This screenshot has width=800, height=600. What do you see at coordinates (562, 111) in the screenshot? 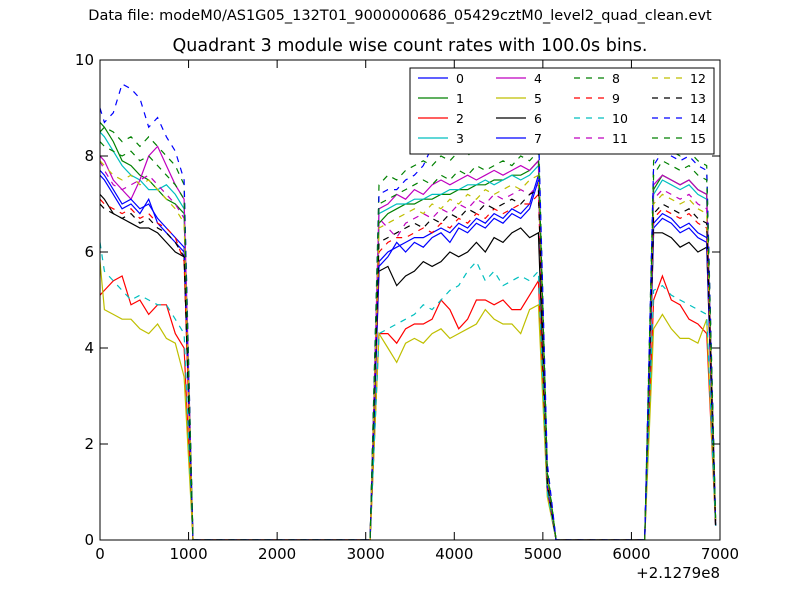
I see `legend-box` at bounding box center [562, 111].